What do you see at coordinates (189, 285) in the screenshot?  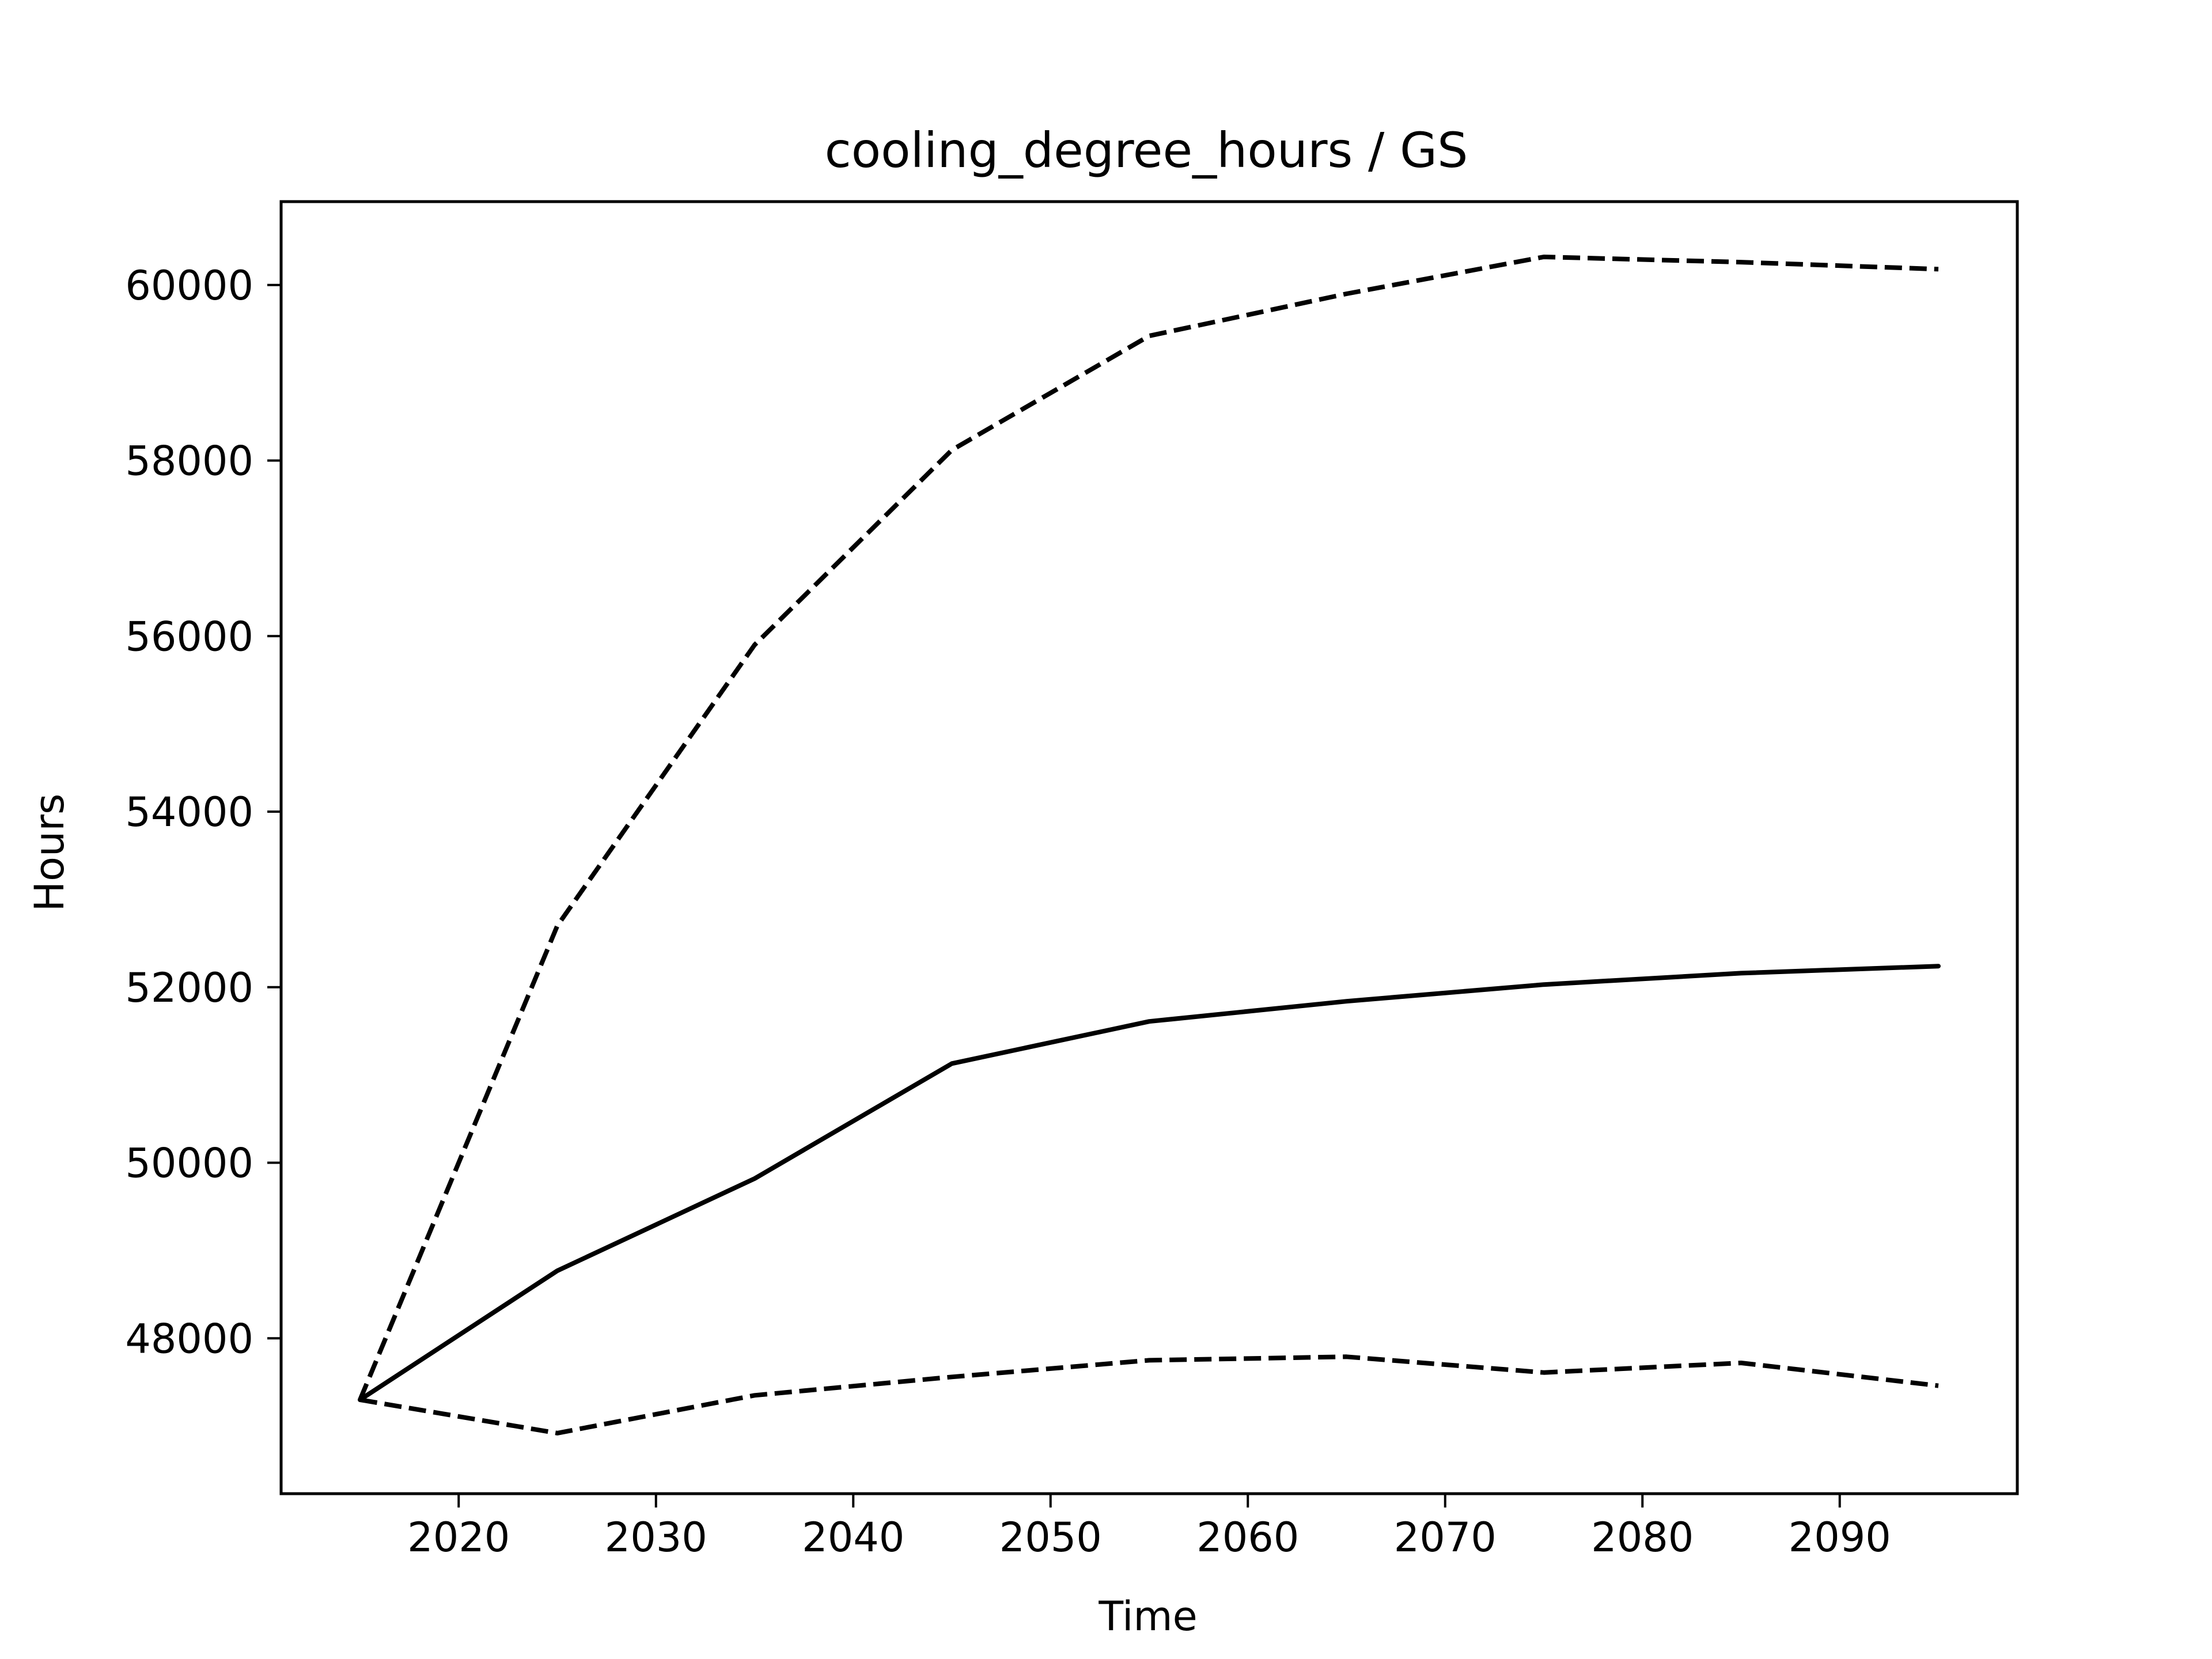 I see `y-tick-label: 60000` at bounding box center [189, 285].